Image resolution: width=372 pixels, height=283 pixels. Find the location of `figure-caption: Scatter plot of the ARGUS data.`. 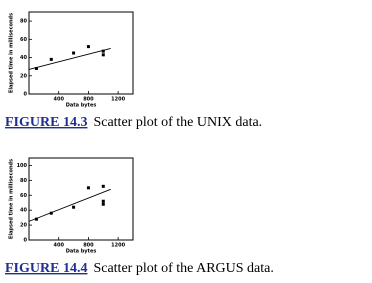

figure-caption: Scatter plot of the ARGUS data. is located at coordinates (183, 268).